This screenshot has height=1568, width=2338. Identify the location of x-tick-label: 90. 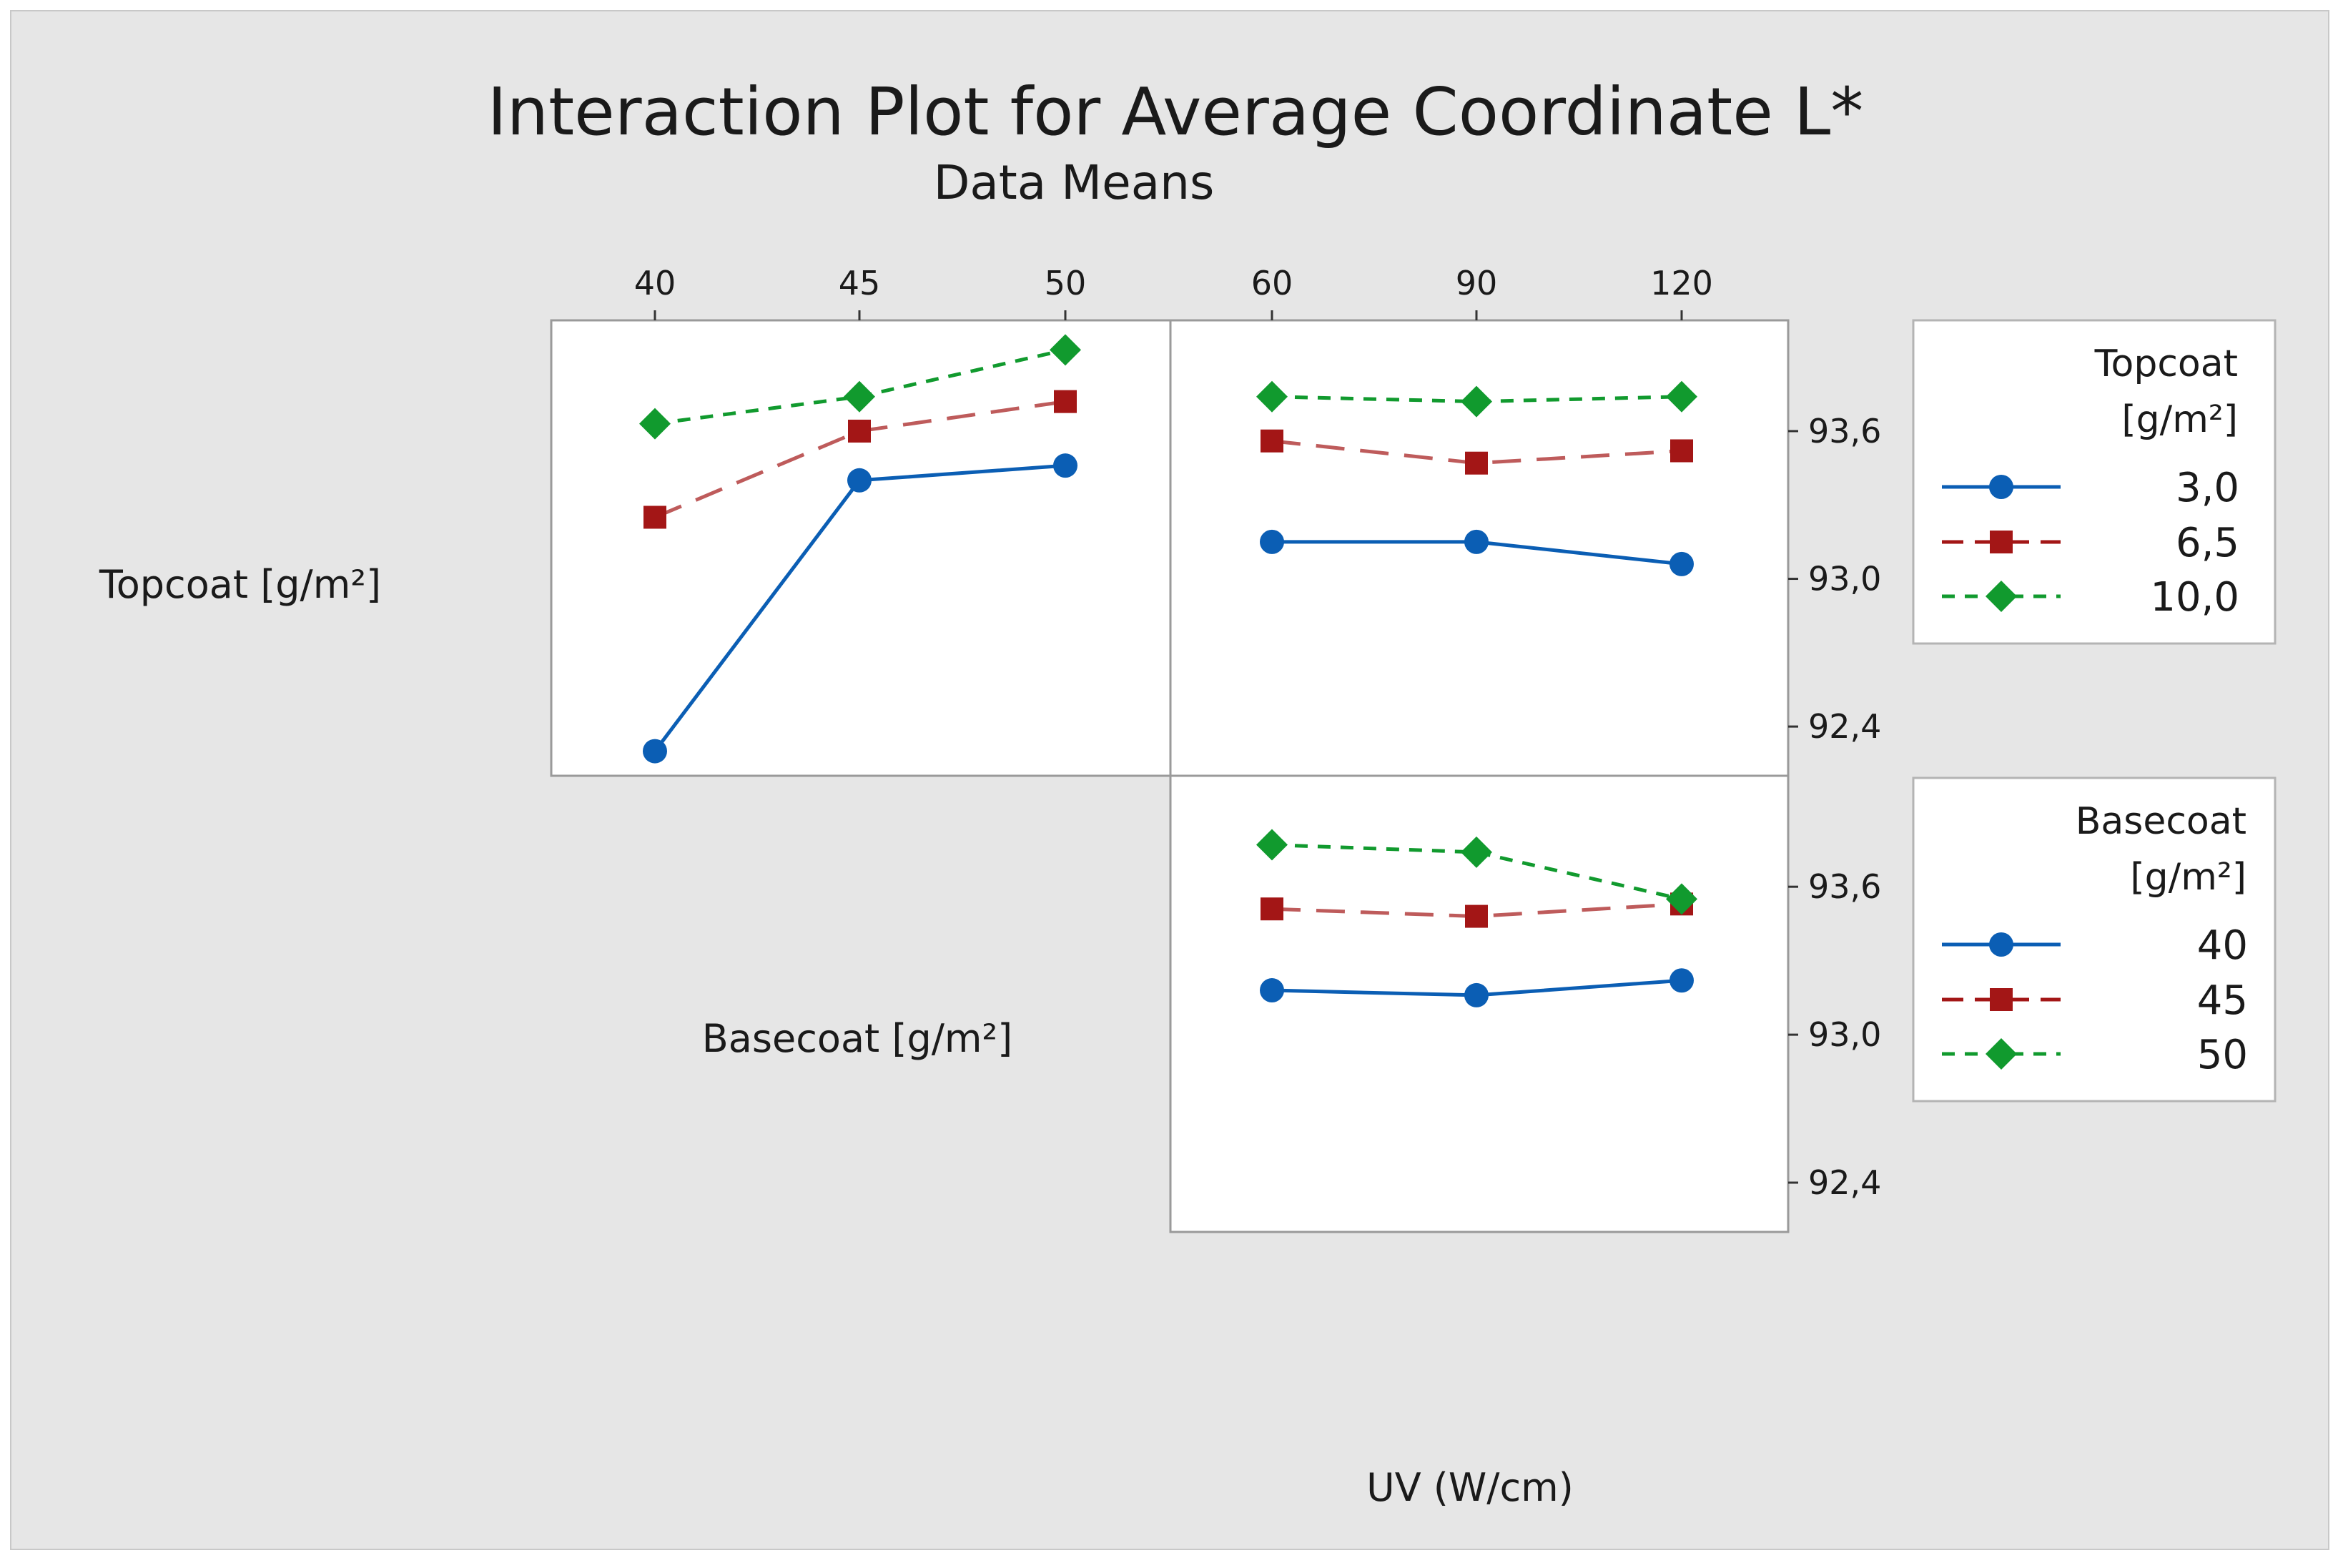
(1477, 283).